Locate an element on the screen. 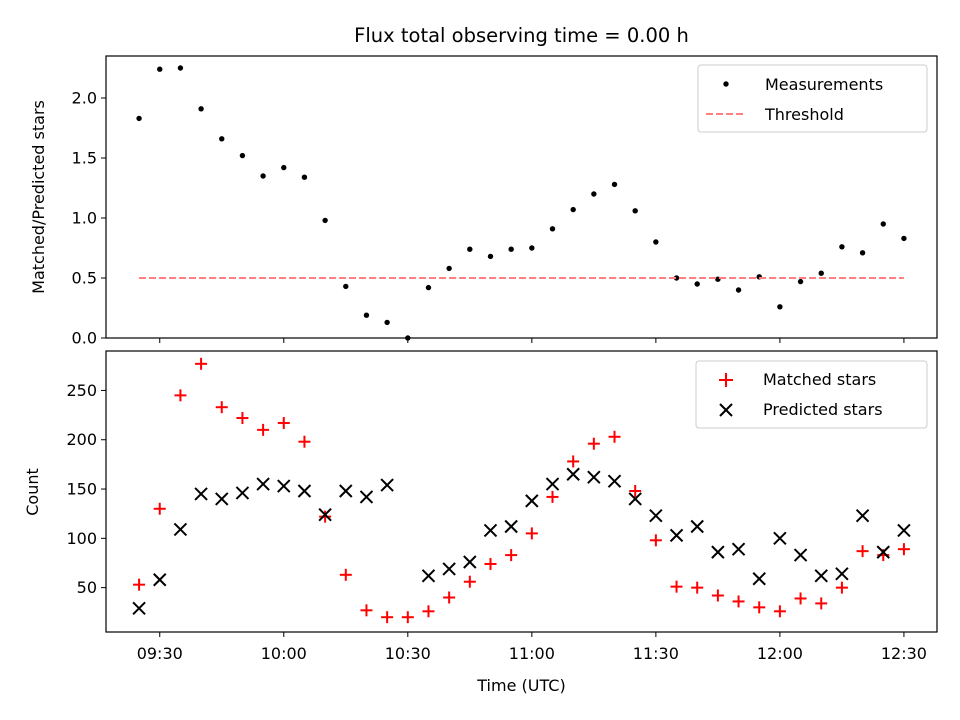 This screenshot has width=960, height=720. x-tick-label: 11:00 is located at coordinates (532, 653).